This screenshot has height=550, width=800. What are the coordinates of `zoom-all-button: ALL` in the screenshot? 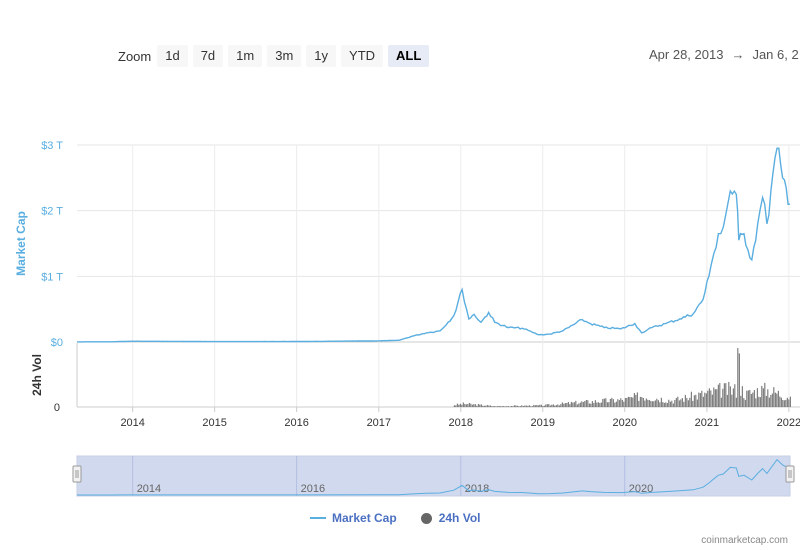 It's located at (409, 56).